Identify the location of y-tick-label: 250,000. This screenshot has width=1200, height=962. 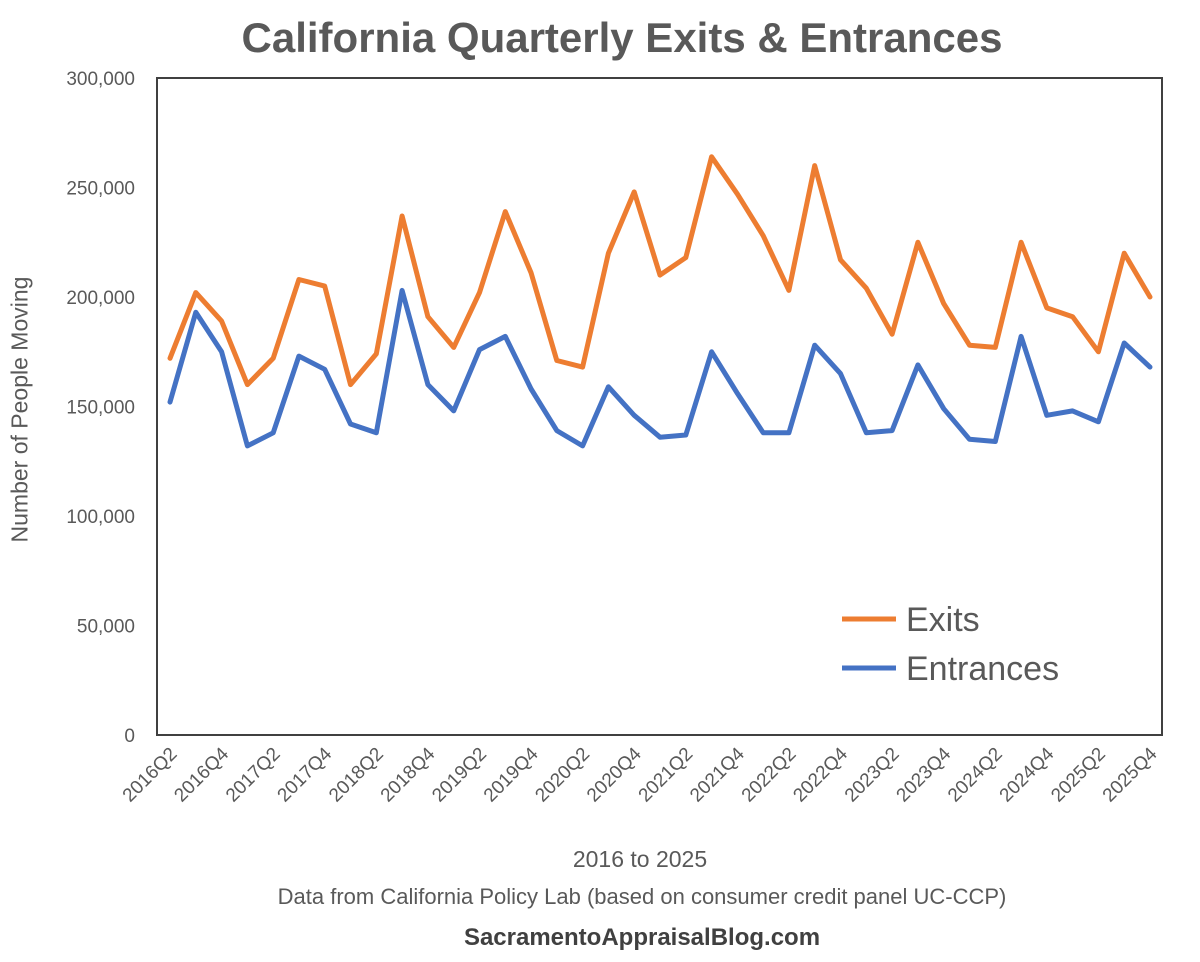
(100, 189).